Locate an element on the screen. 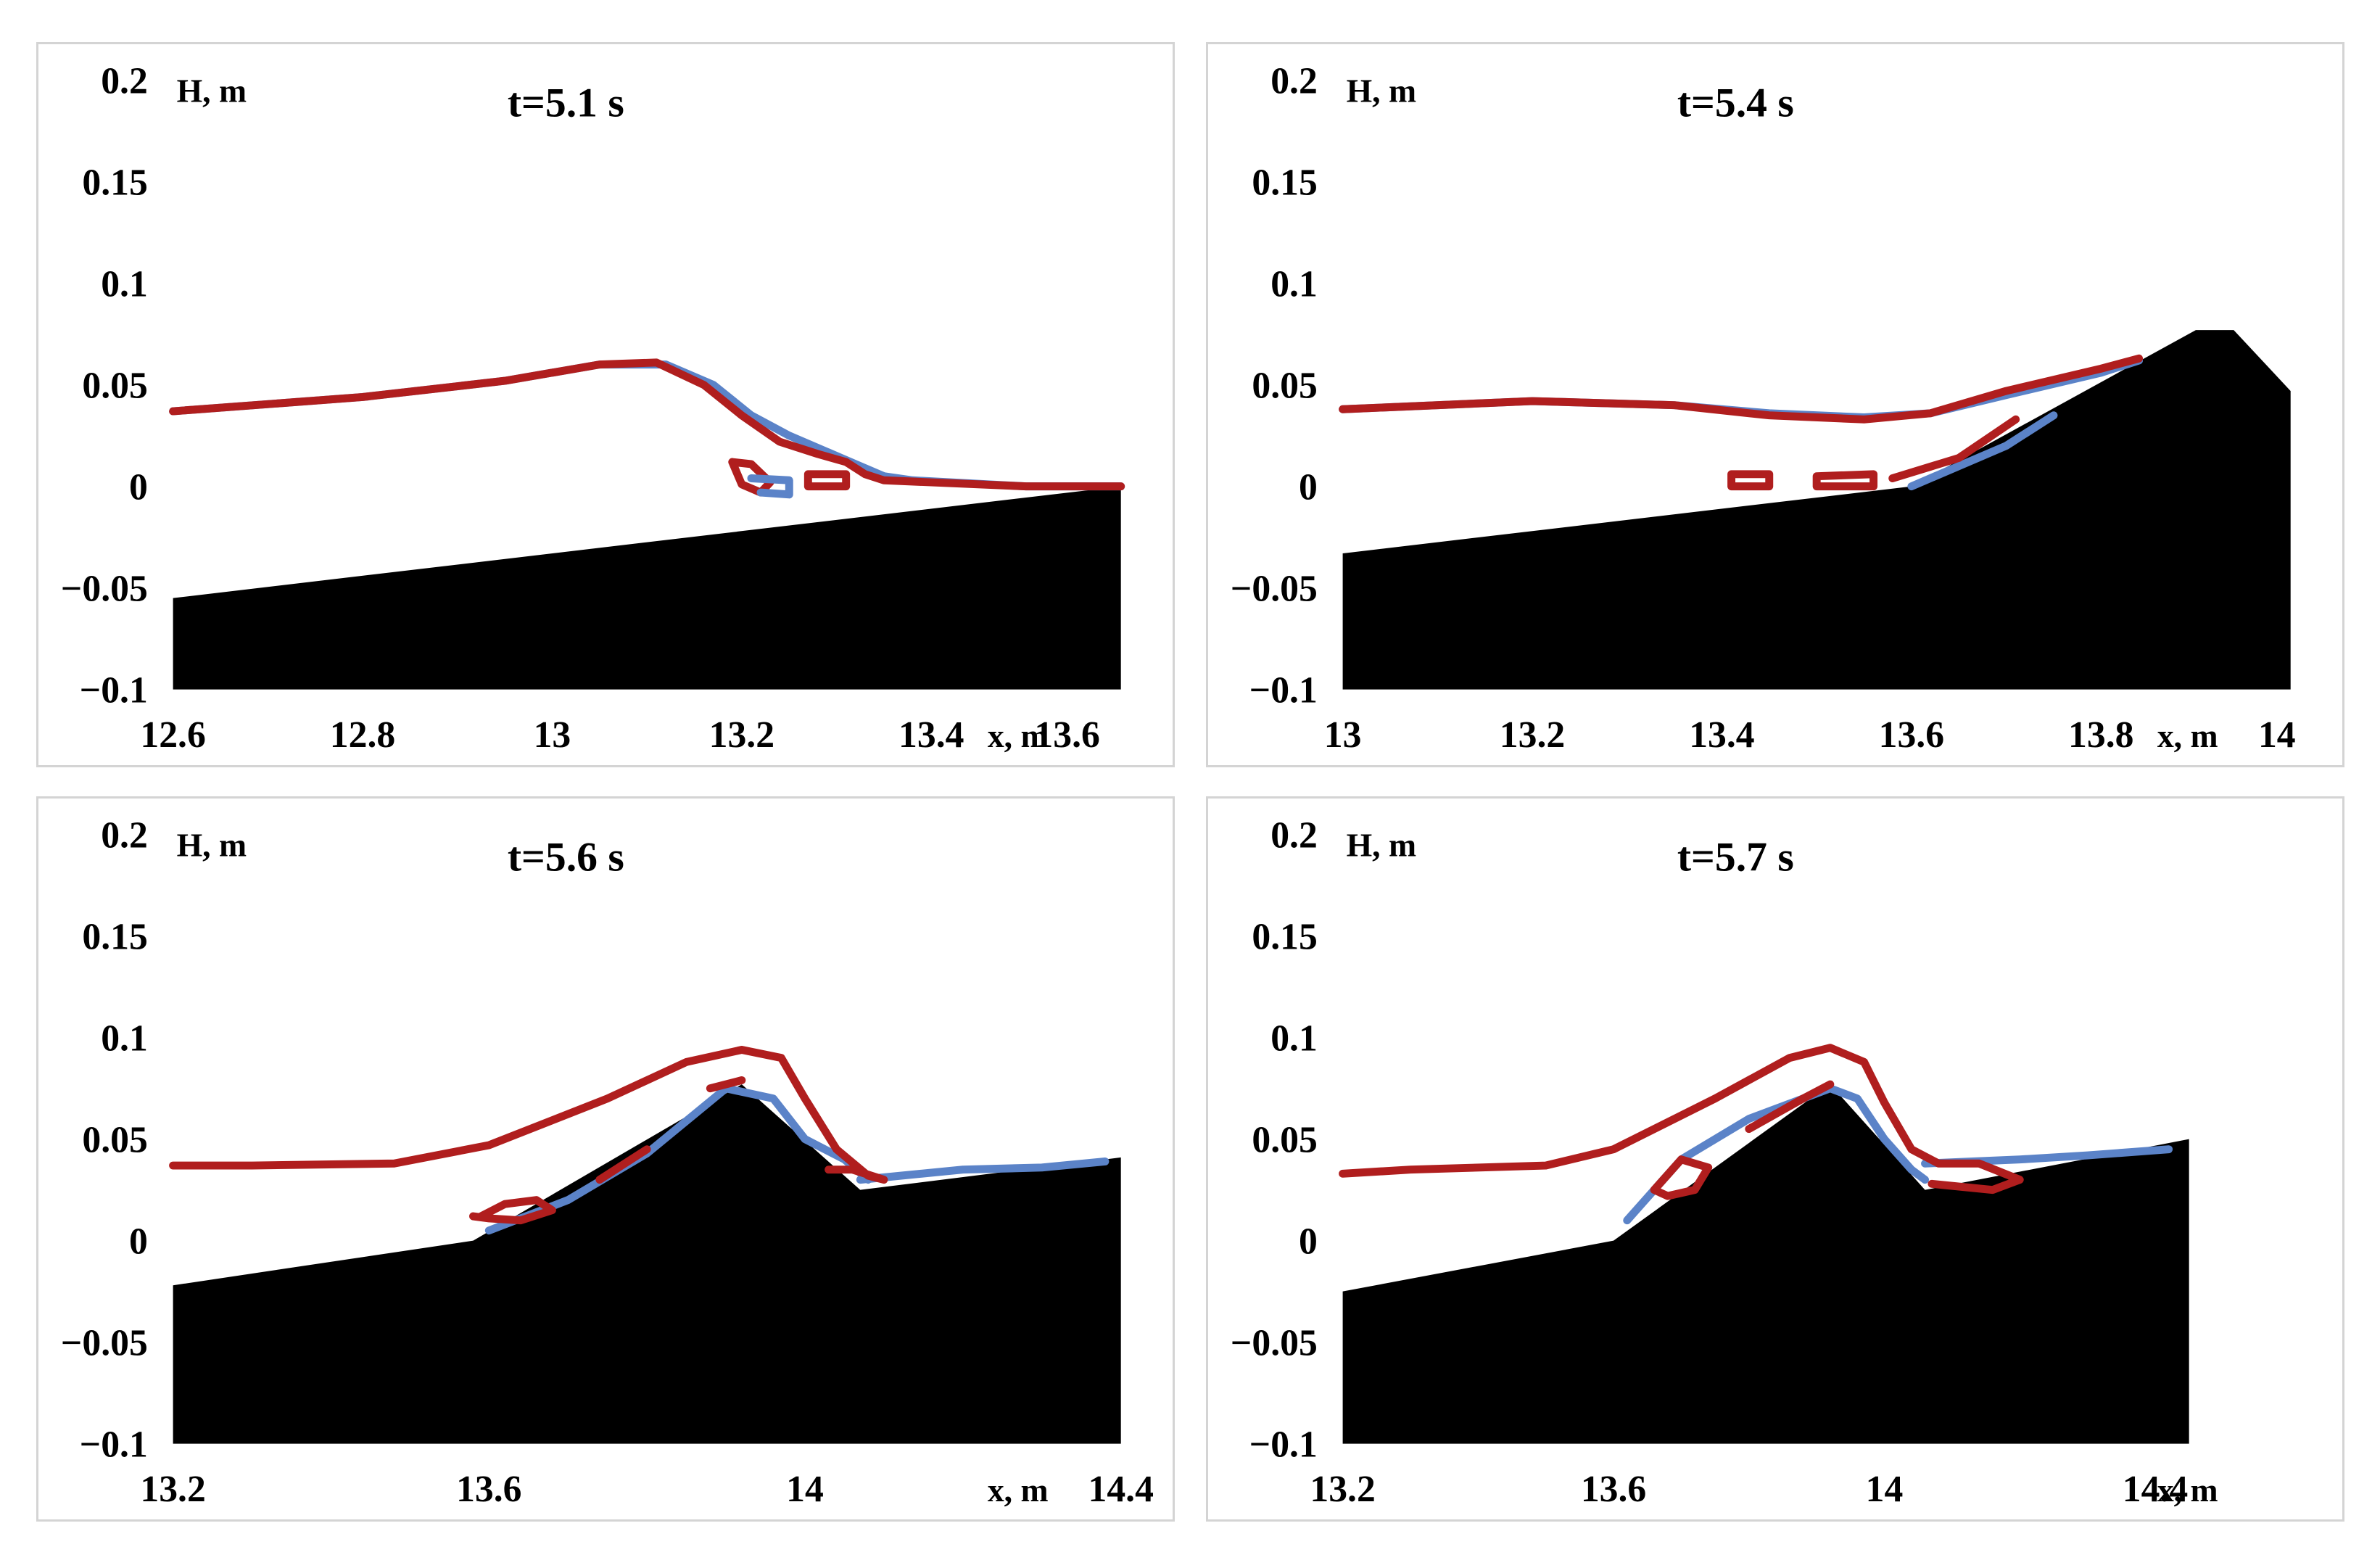  chart-title-4: t=5.7 s is located at coordinates (1735, 857).